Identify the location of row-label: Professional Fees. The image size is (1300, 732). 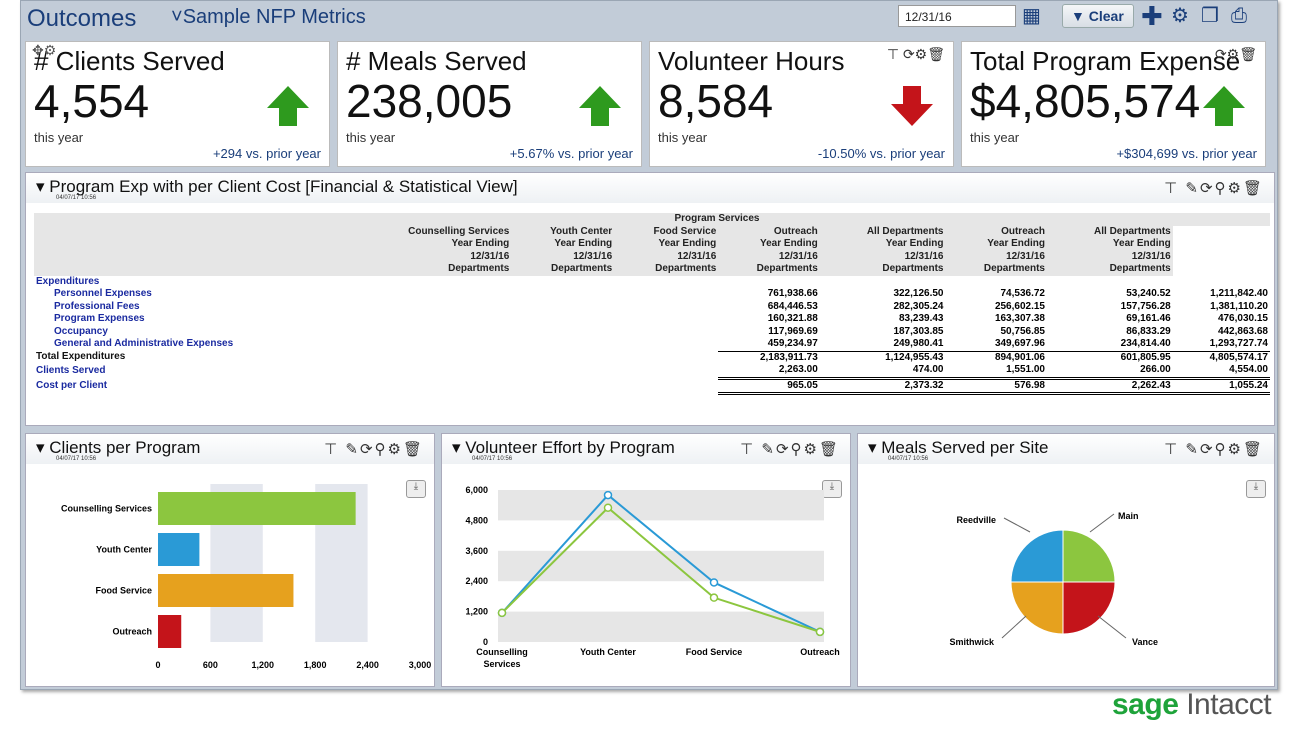
(97, 306).